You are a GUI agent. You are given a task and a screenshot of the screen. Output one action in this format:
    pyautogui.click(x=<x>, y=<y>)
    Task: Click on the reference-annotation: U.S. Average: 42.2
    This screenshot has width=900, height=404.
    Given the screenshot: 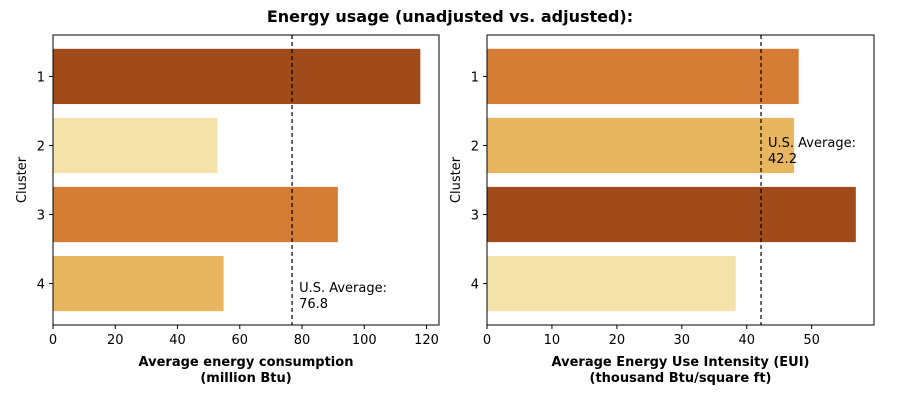 What is the action you would take?
    pyautogui.click(x=812, y=151)
    